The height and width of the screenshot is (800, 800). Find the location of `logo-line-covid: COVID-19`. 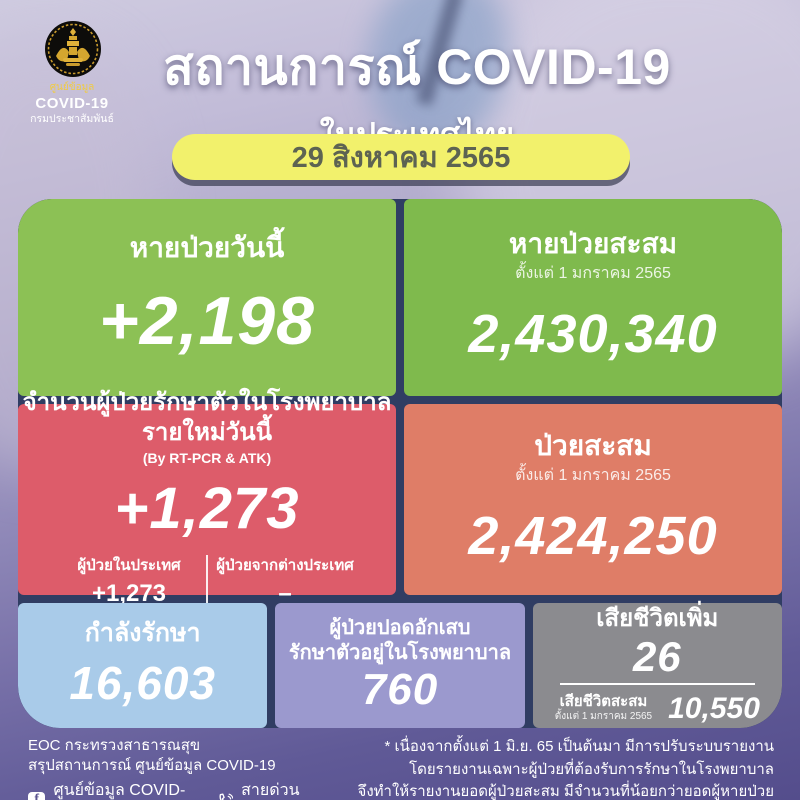

logo-line-covid: COVID-19 is located at coordinates (72, 103).